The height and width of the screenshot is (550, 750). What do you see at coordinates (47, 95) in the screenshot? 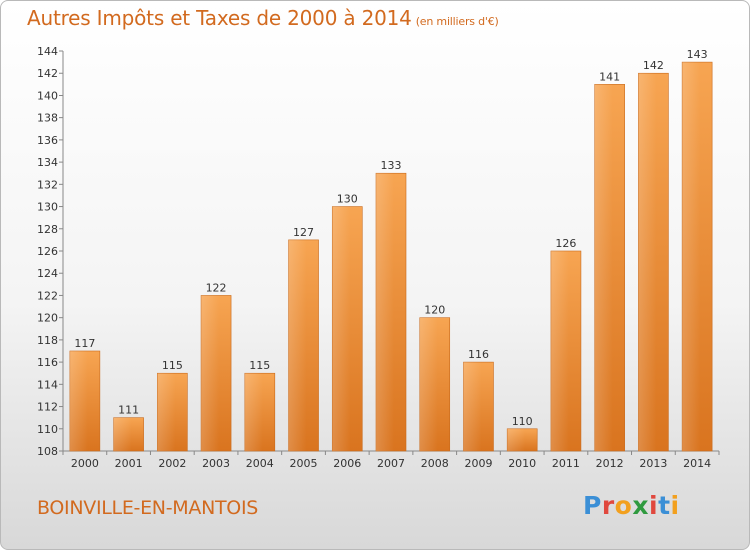
I see `y-tick-label: 140` at bounding box center [47, 95].